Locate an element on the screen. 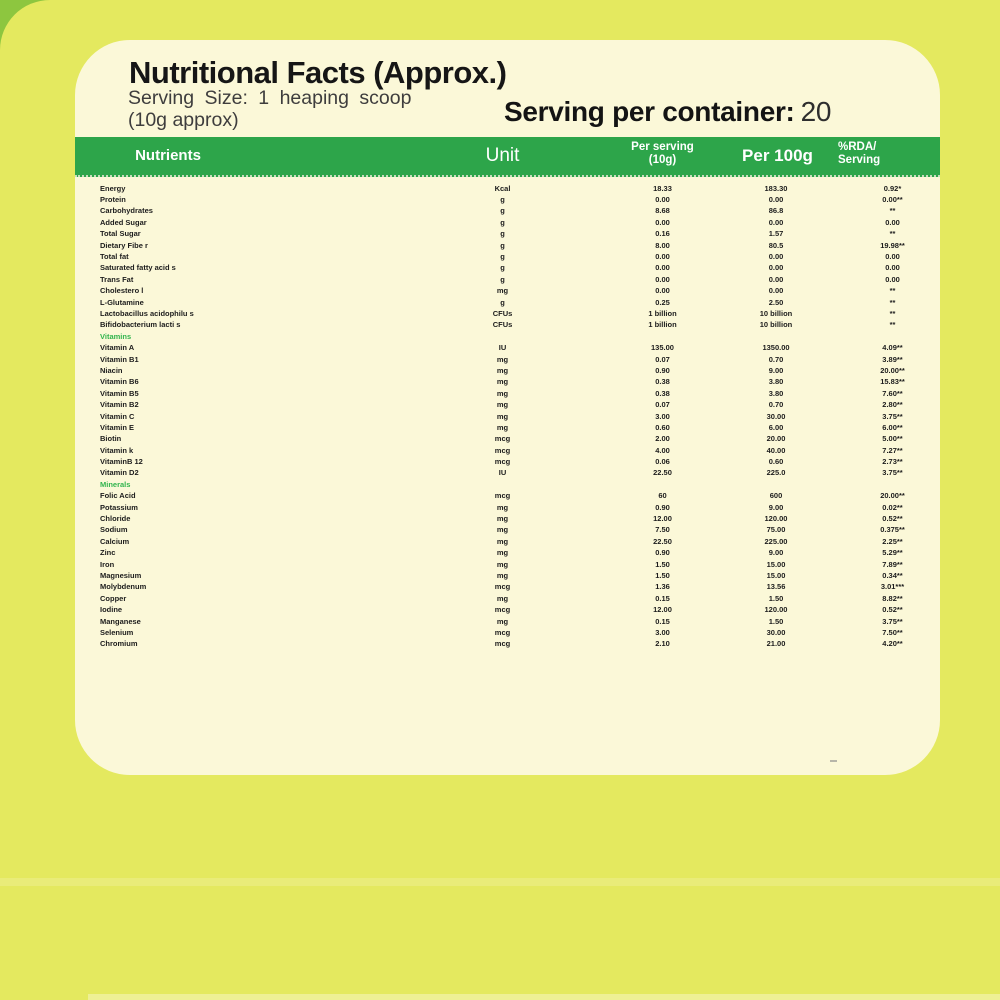  nutrient-rda-value: 2.25** is located at coordinates (892, 541).